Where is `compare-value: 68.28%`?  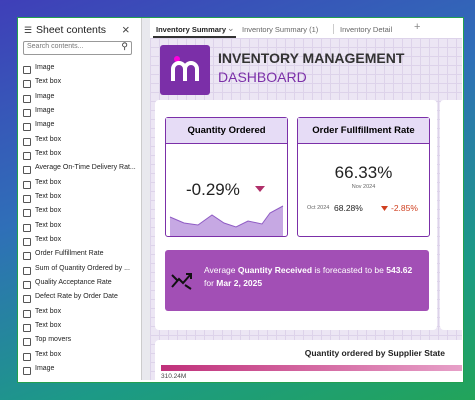 compare-value: 68.28% is located at coordinates (348, 208).